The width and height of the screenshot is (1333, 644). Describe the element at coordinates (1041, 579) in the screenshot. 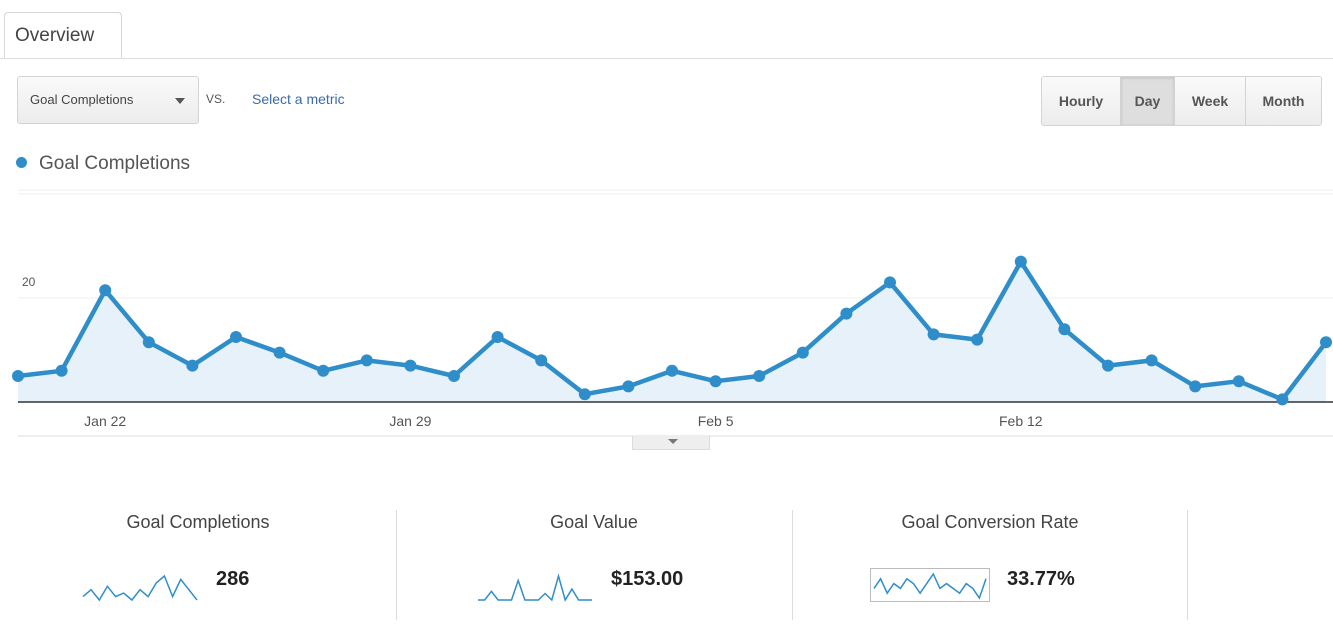

I see `metric-value: 33.77%` at that location.